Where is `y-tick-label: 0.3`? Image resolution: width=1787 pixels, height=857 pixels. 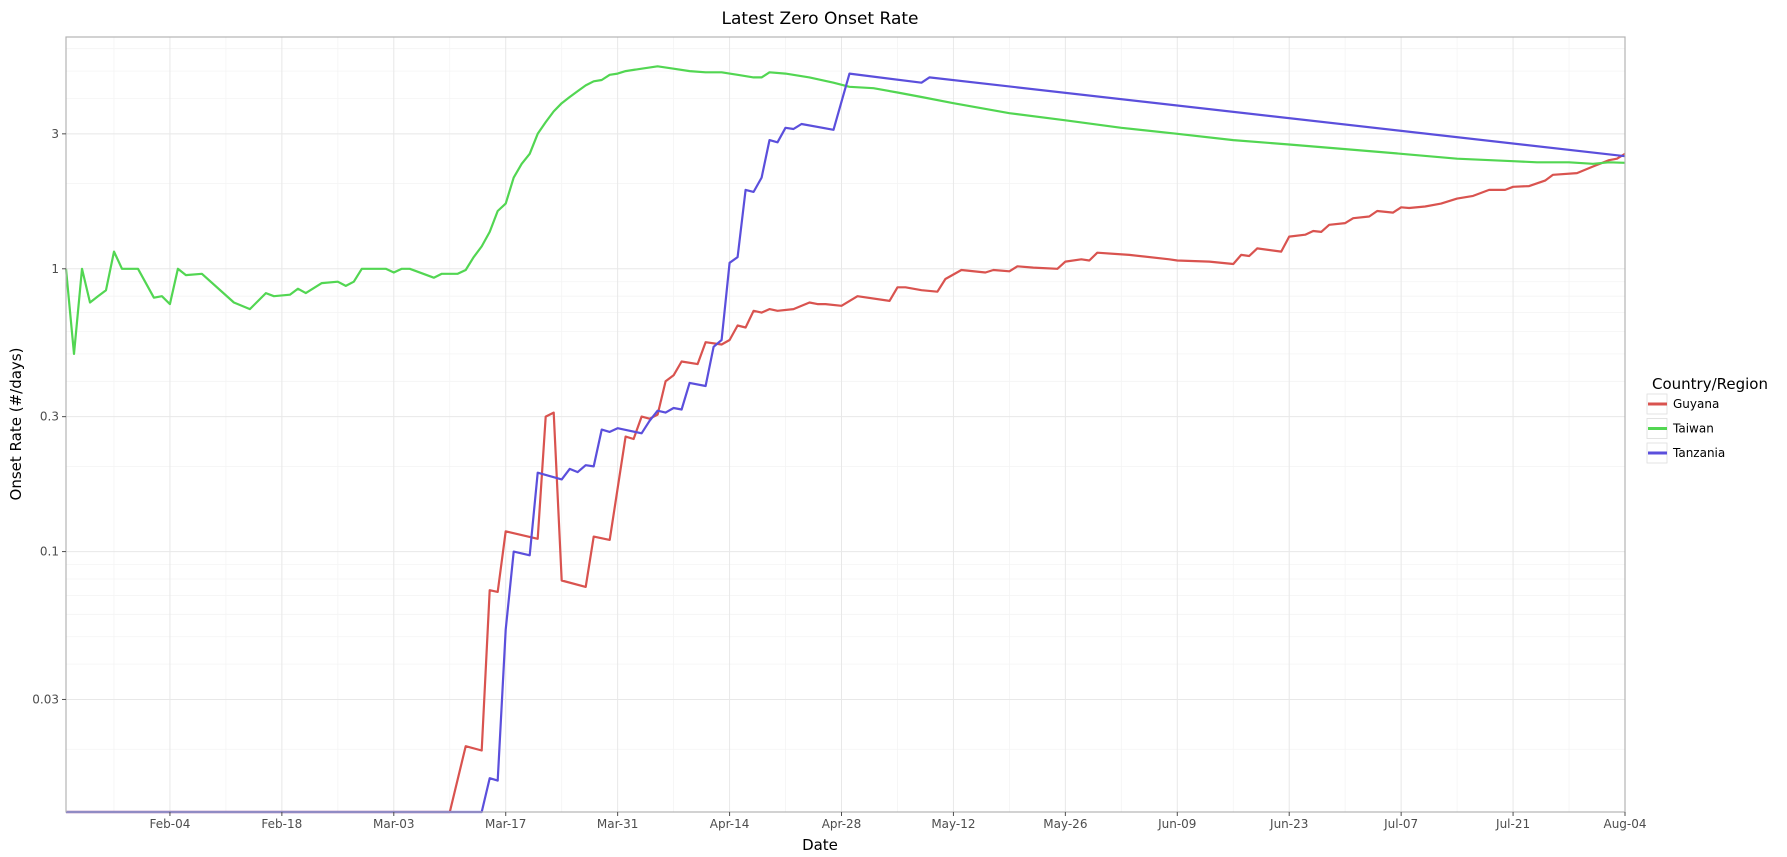
y-tick-label: 0.3 is located at coordinates (49, 417).